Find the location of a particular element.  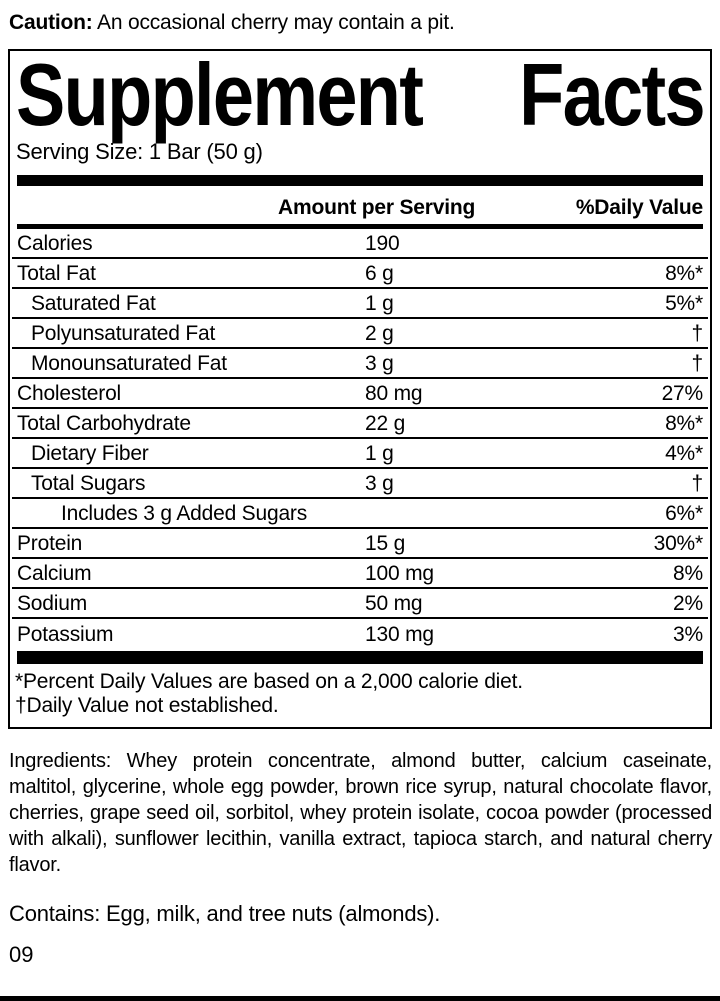

table-row: Cholesterol 80 mg 27% is located at coordinates (360, 394).